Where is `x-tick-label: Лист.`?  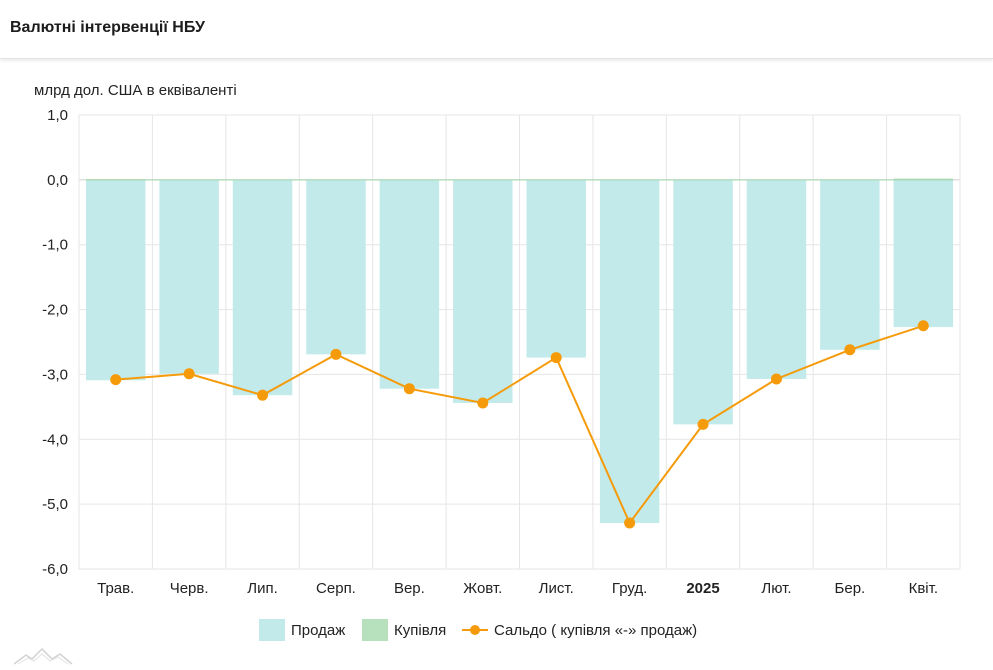
x-tick-label: Лист. is located at coordinates (556, 588).